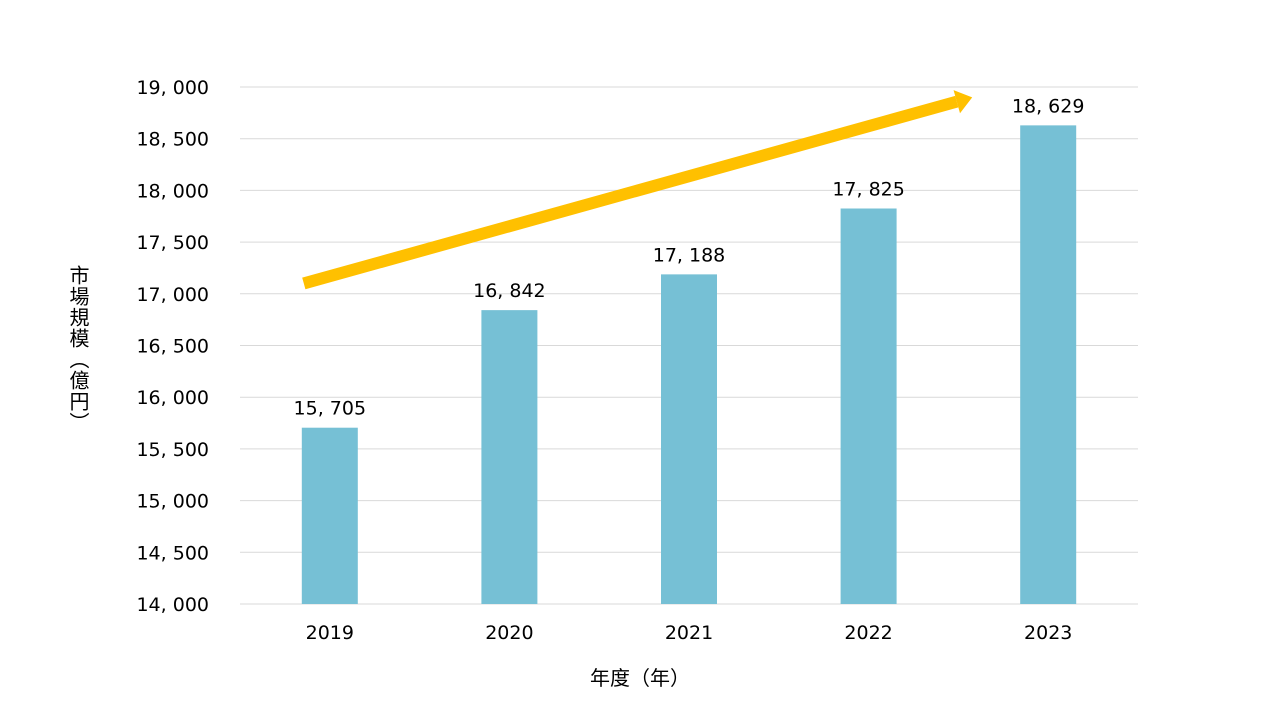 This screenshot has width=1280, height=720. Describe the element at coordinates (172, 398) in the screenshot. I see `y-tick-label: 16, 000` at that location.